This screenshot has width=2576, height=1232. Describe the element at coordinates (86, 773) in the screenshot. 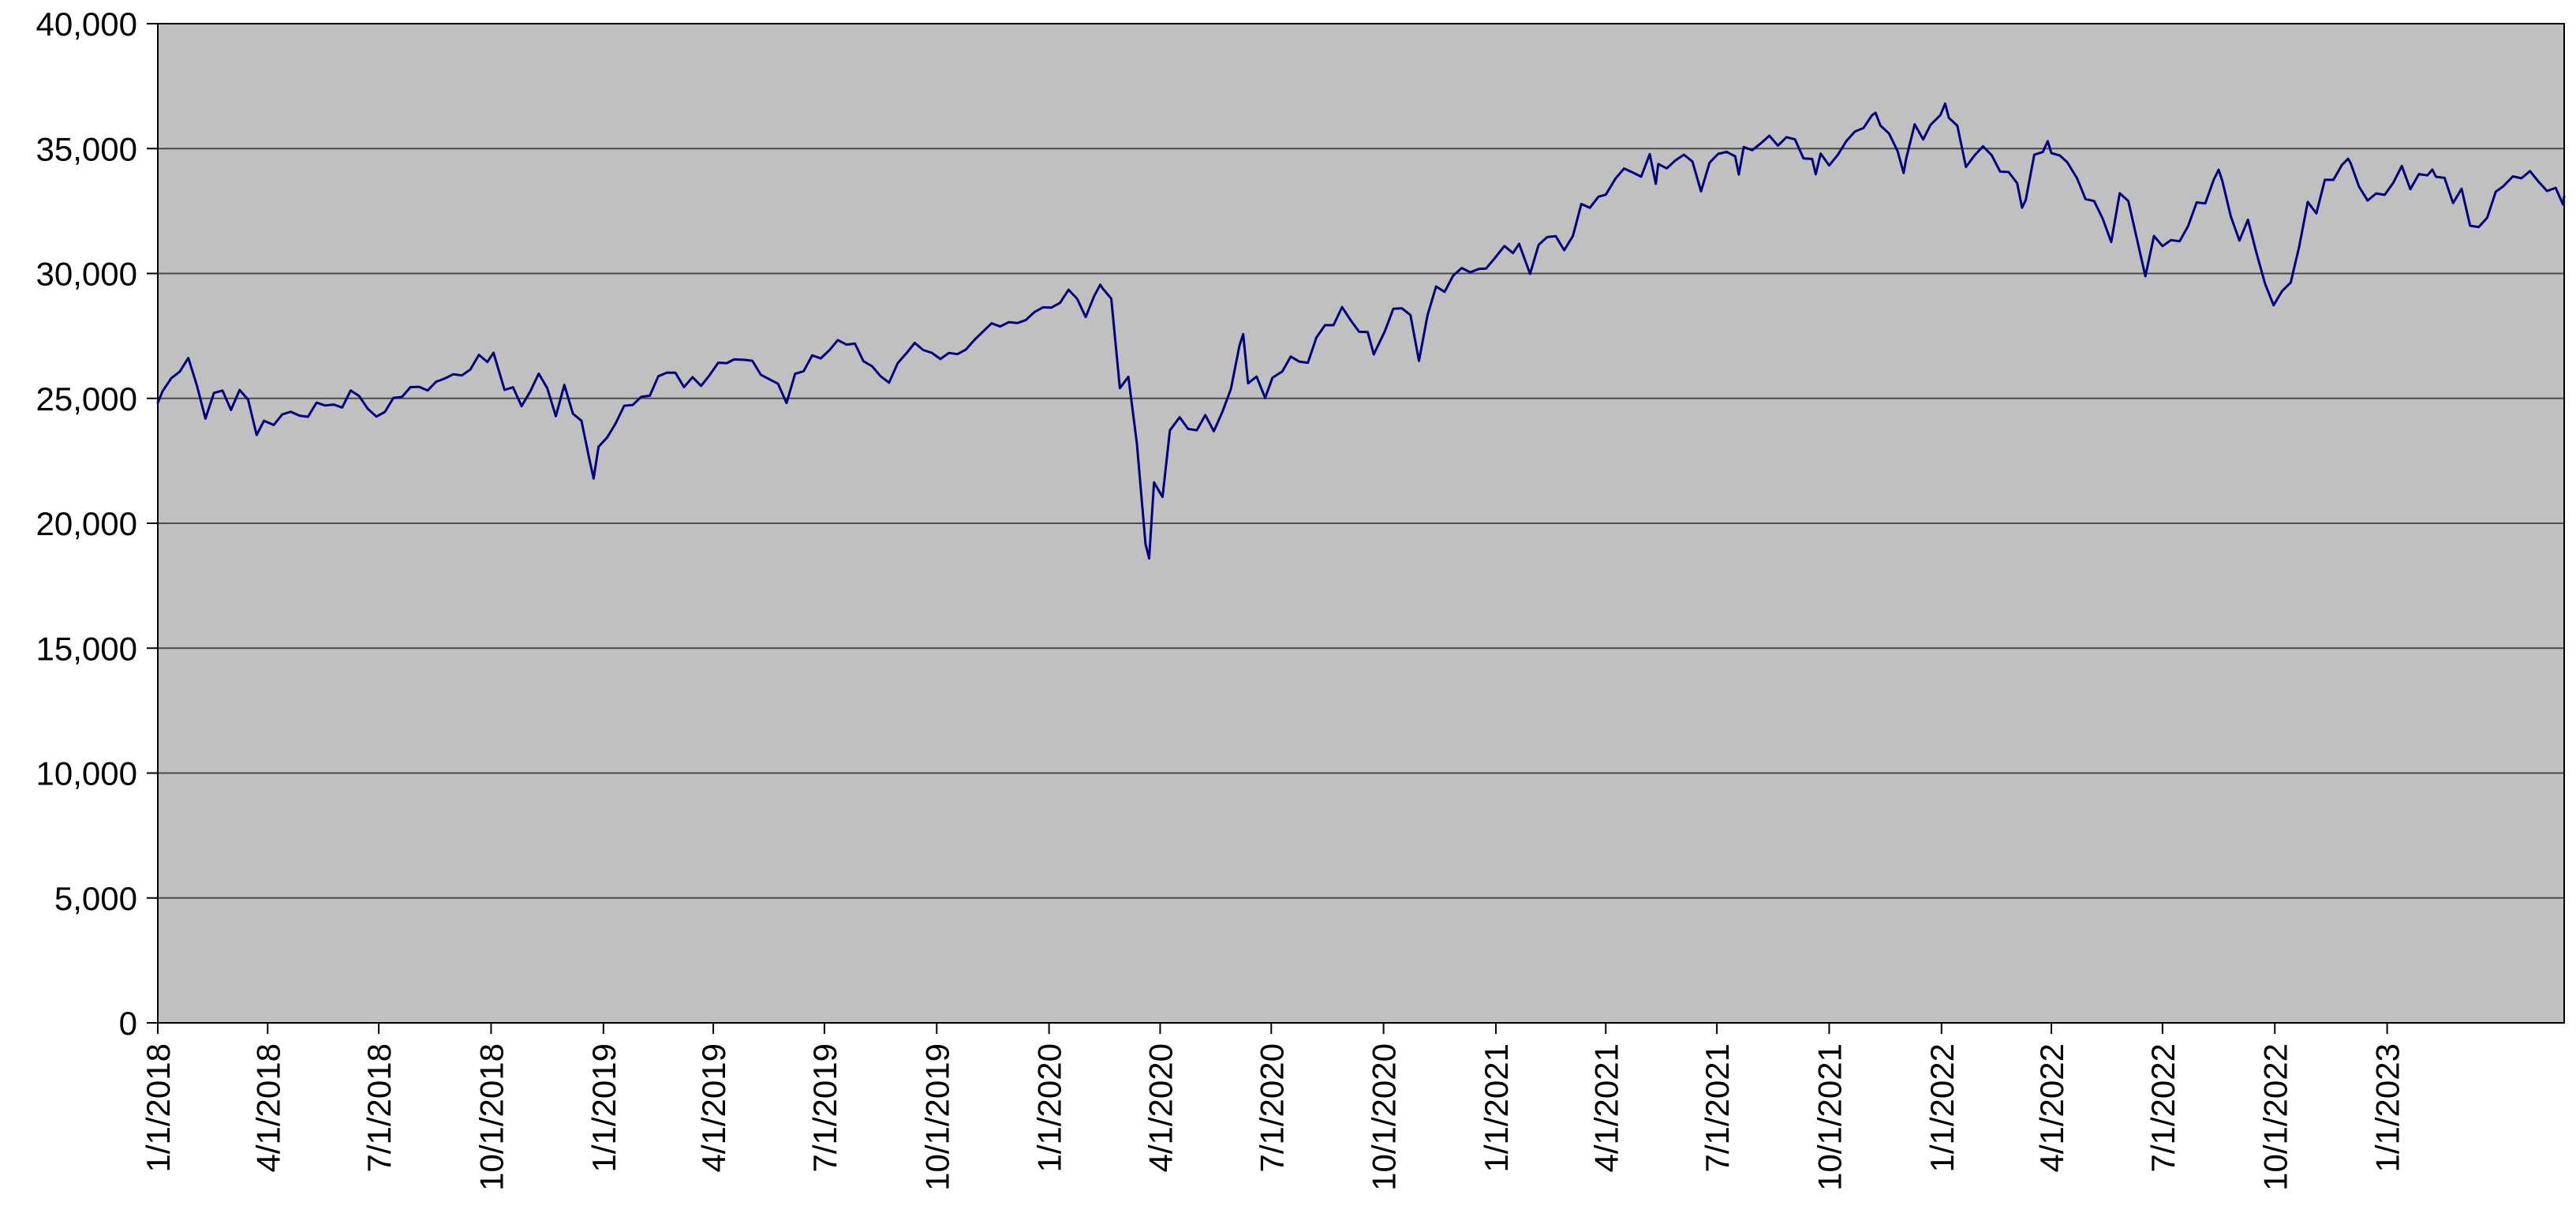

I see `y-axis-label: 10,000` at that location.